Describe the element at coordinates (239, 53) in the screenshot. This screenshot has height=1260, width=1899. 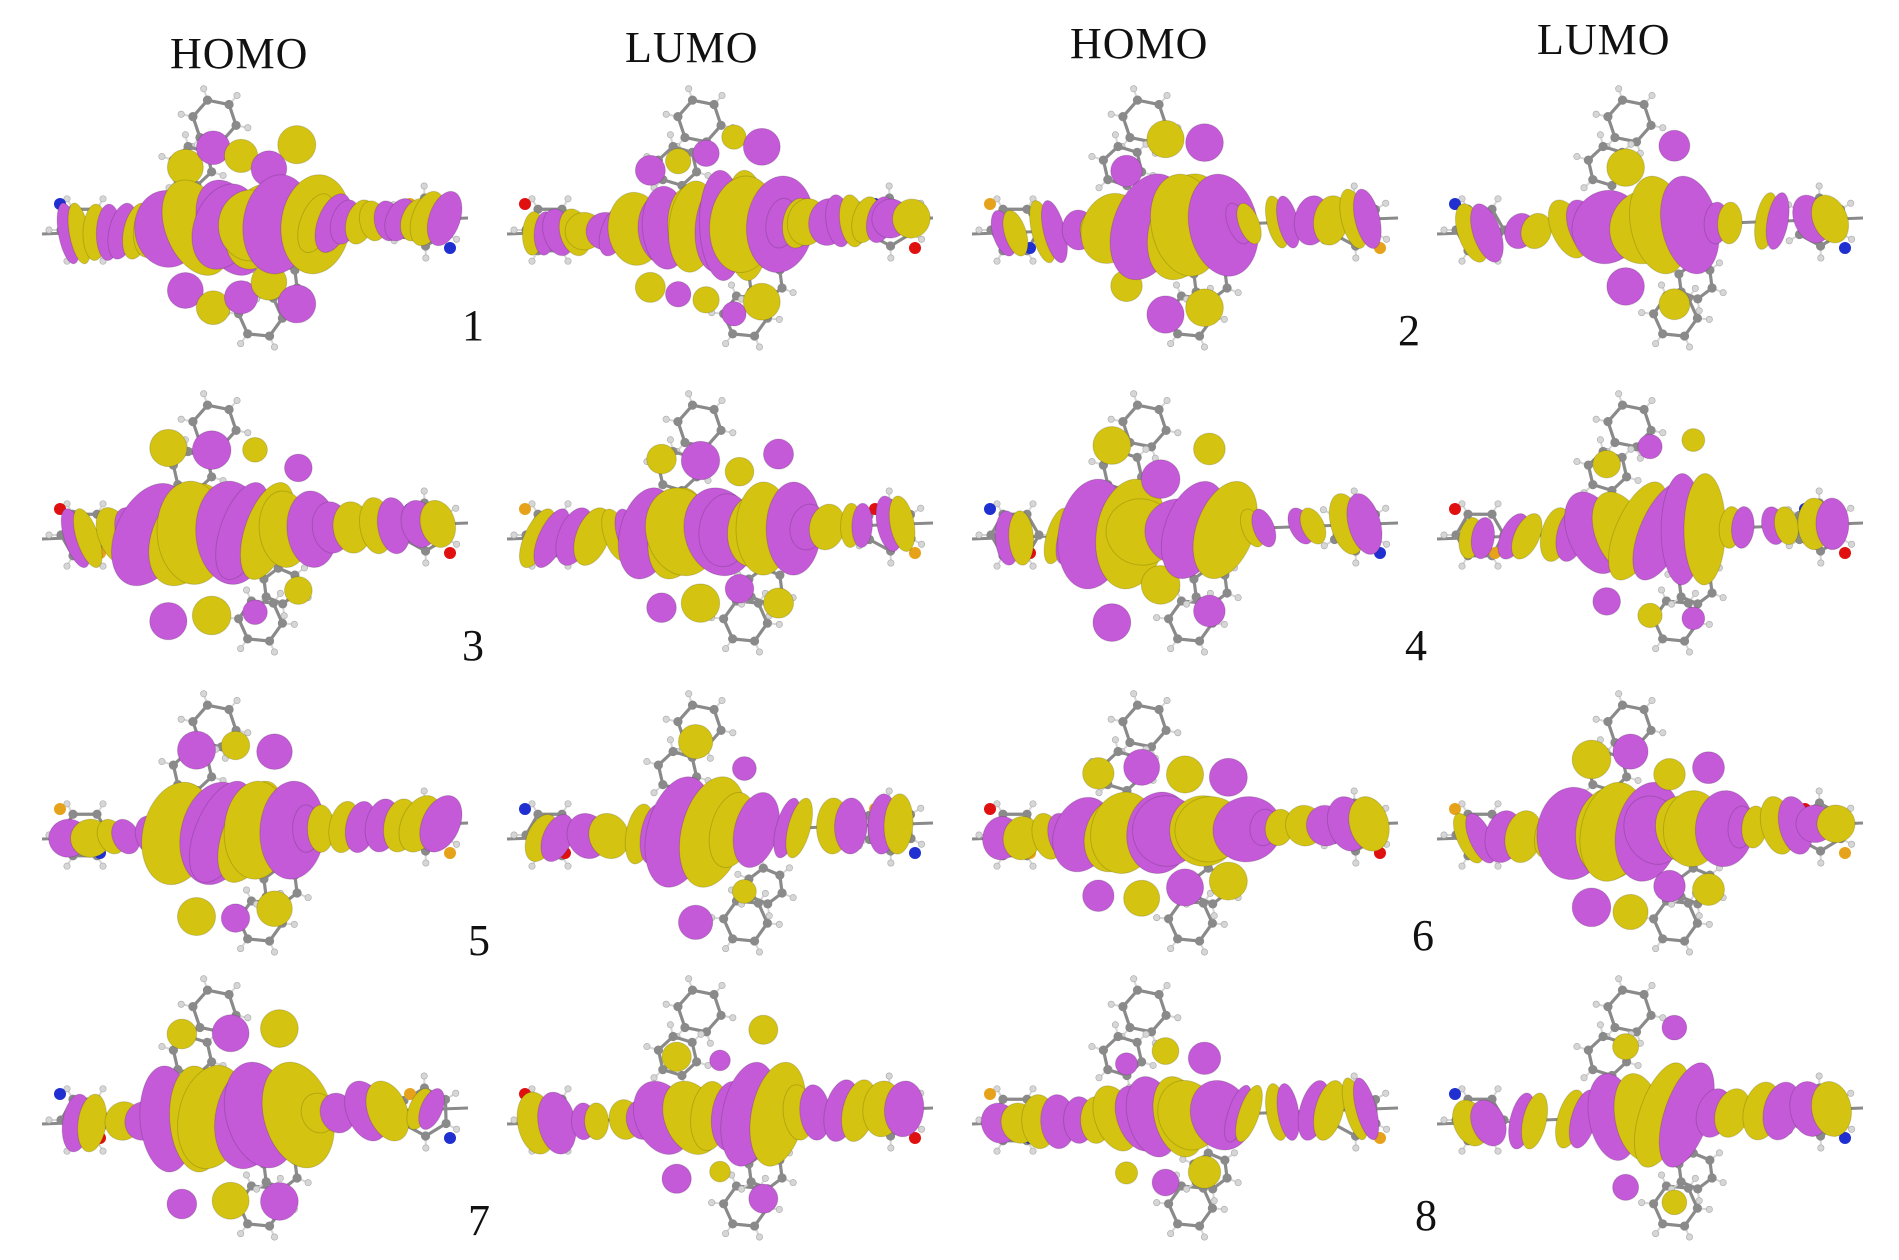
I see `header-homo-left: HOMO` at that location.